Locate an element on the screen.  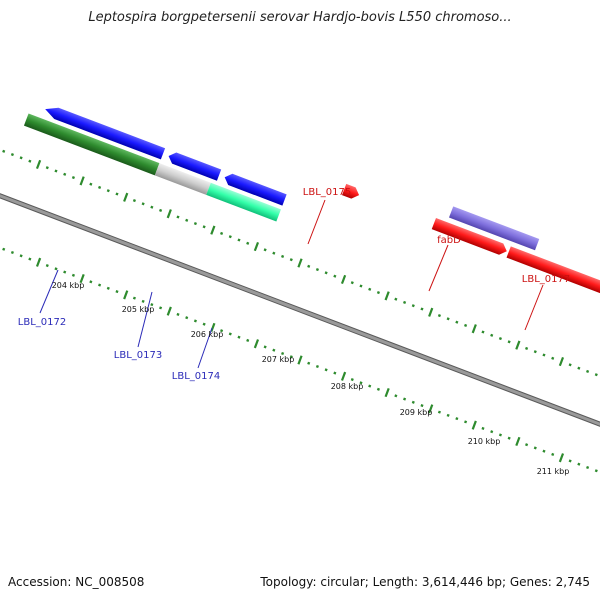
scale-label-208: 208 kbp is located at coordinates (347, 386).